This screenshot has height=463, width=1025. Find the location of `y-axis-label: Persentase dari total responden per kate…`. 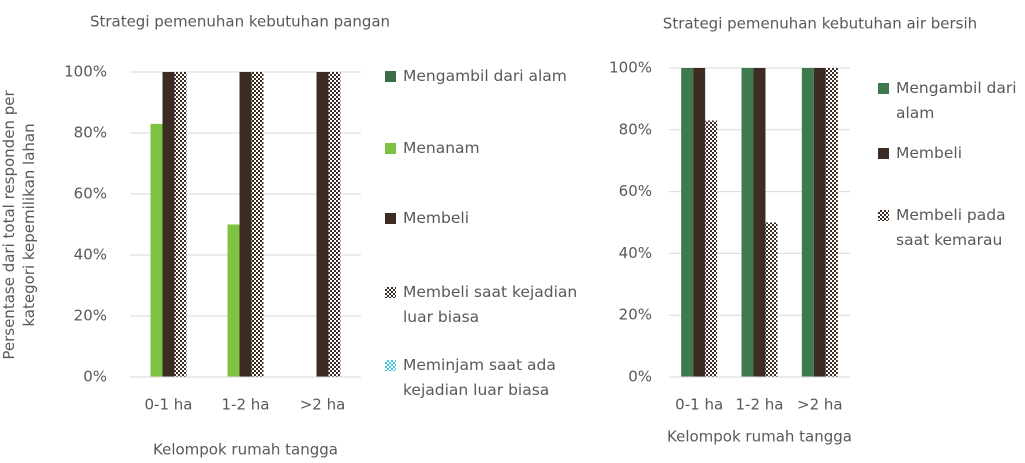

y-axis-label: Persentase dari total responden per kate… is located at coordinates (19, 225).